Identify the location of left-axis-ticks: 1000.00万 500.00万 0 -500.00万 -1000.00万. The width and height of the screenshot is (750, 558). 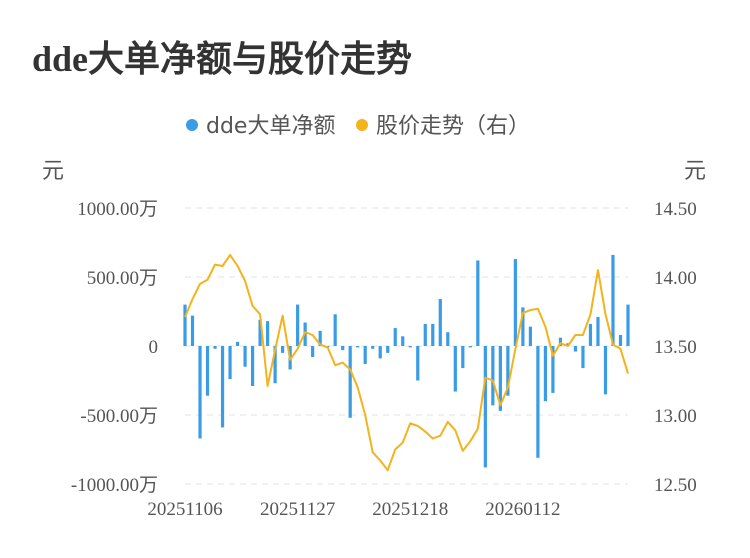
(114, 347).